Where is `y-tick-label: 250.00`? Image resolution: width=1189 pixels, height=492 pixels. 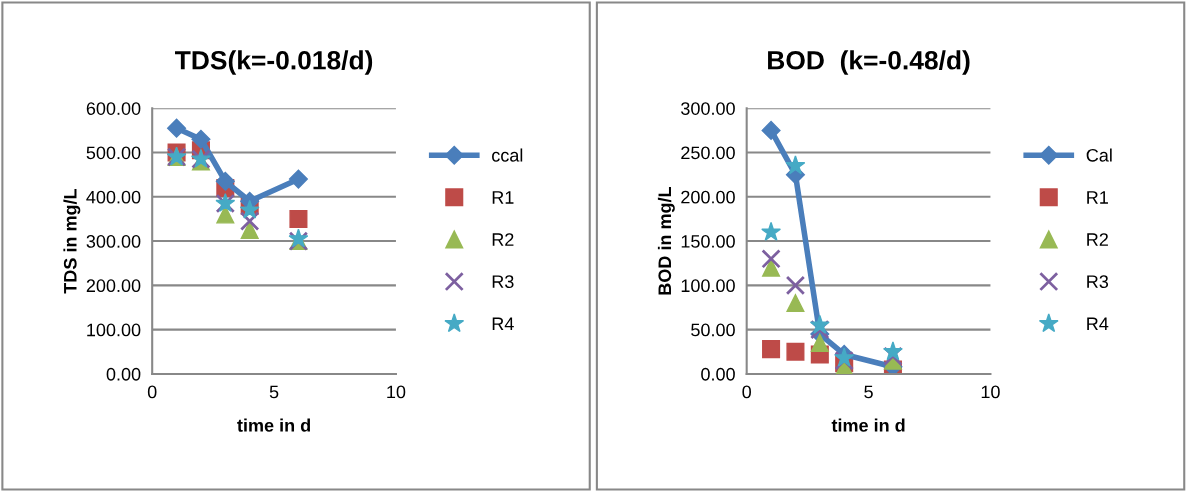 y-tick-label: 250.00 is located at coordinates (708, 153).